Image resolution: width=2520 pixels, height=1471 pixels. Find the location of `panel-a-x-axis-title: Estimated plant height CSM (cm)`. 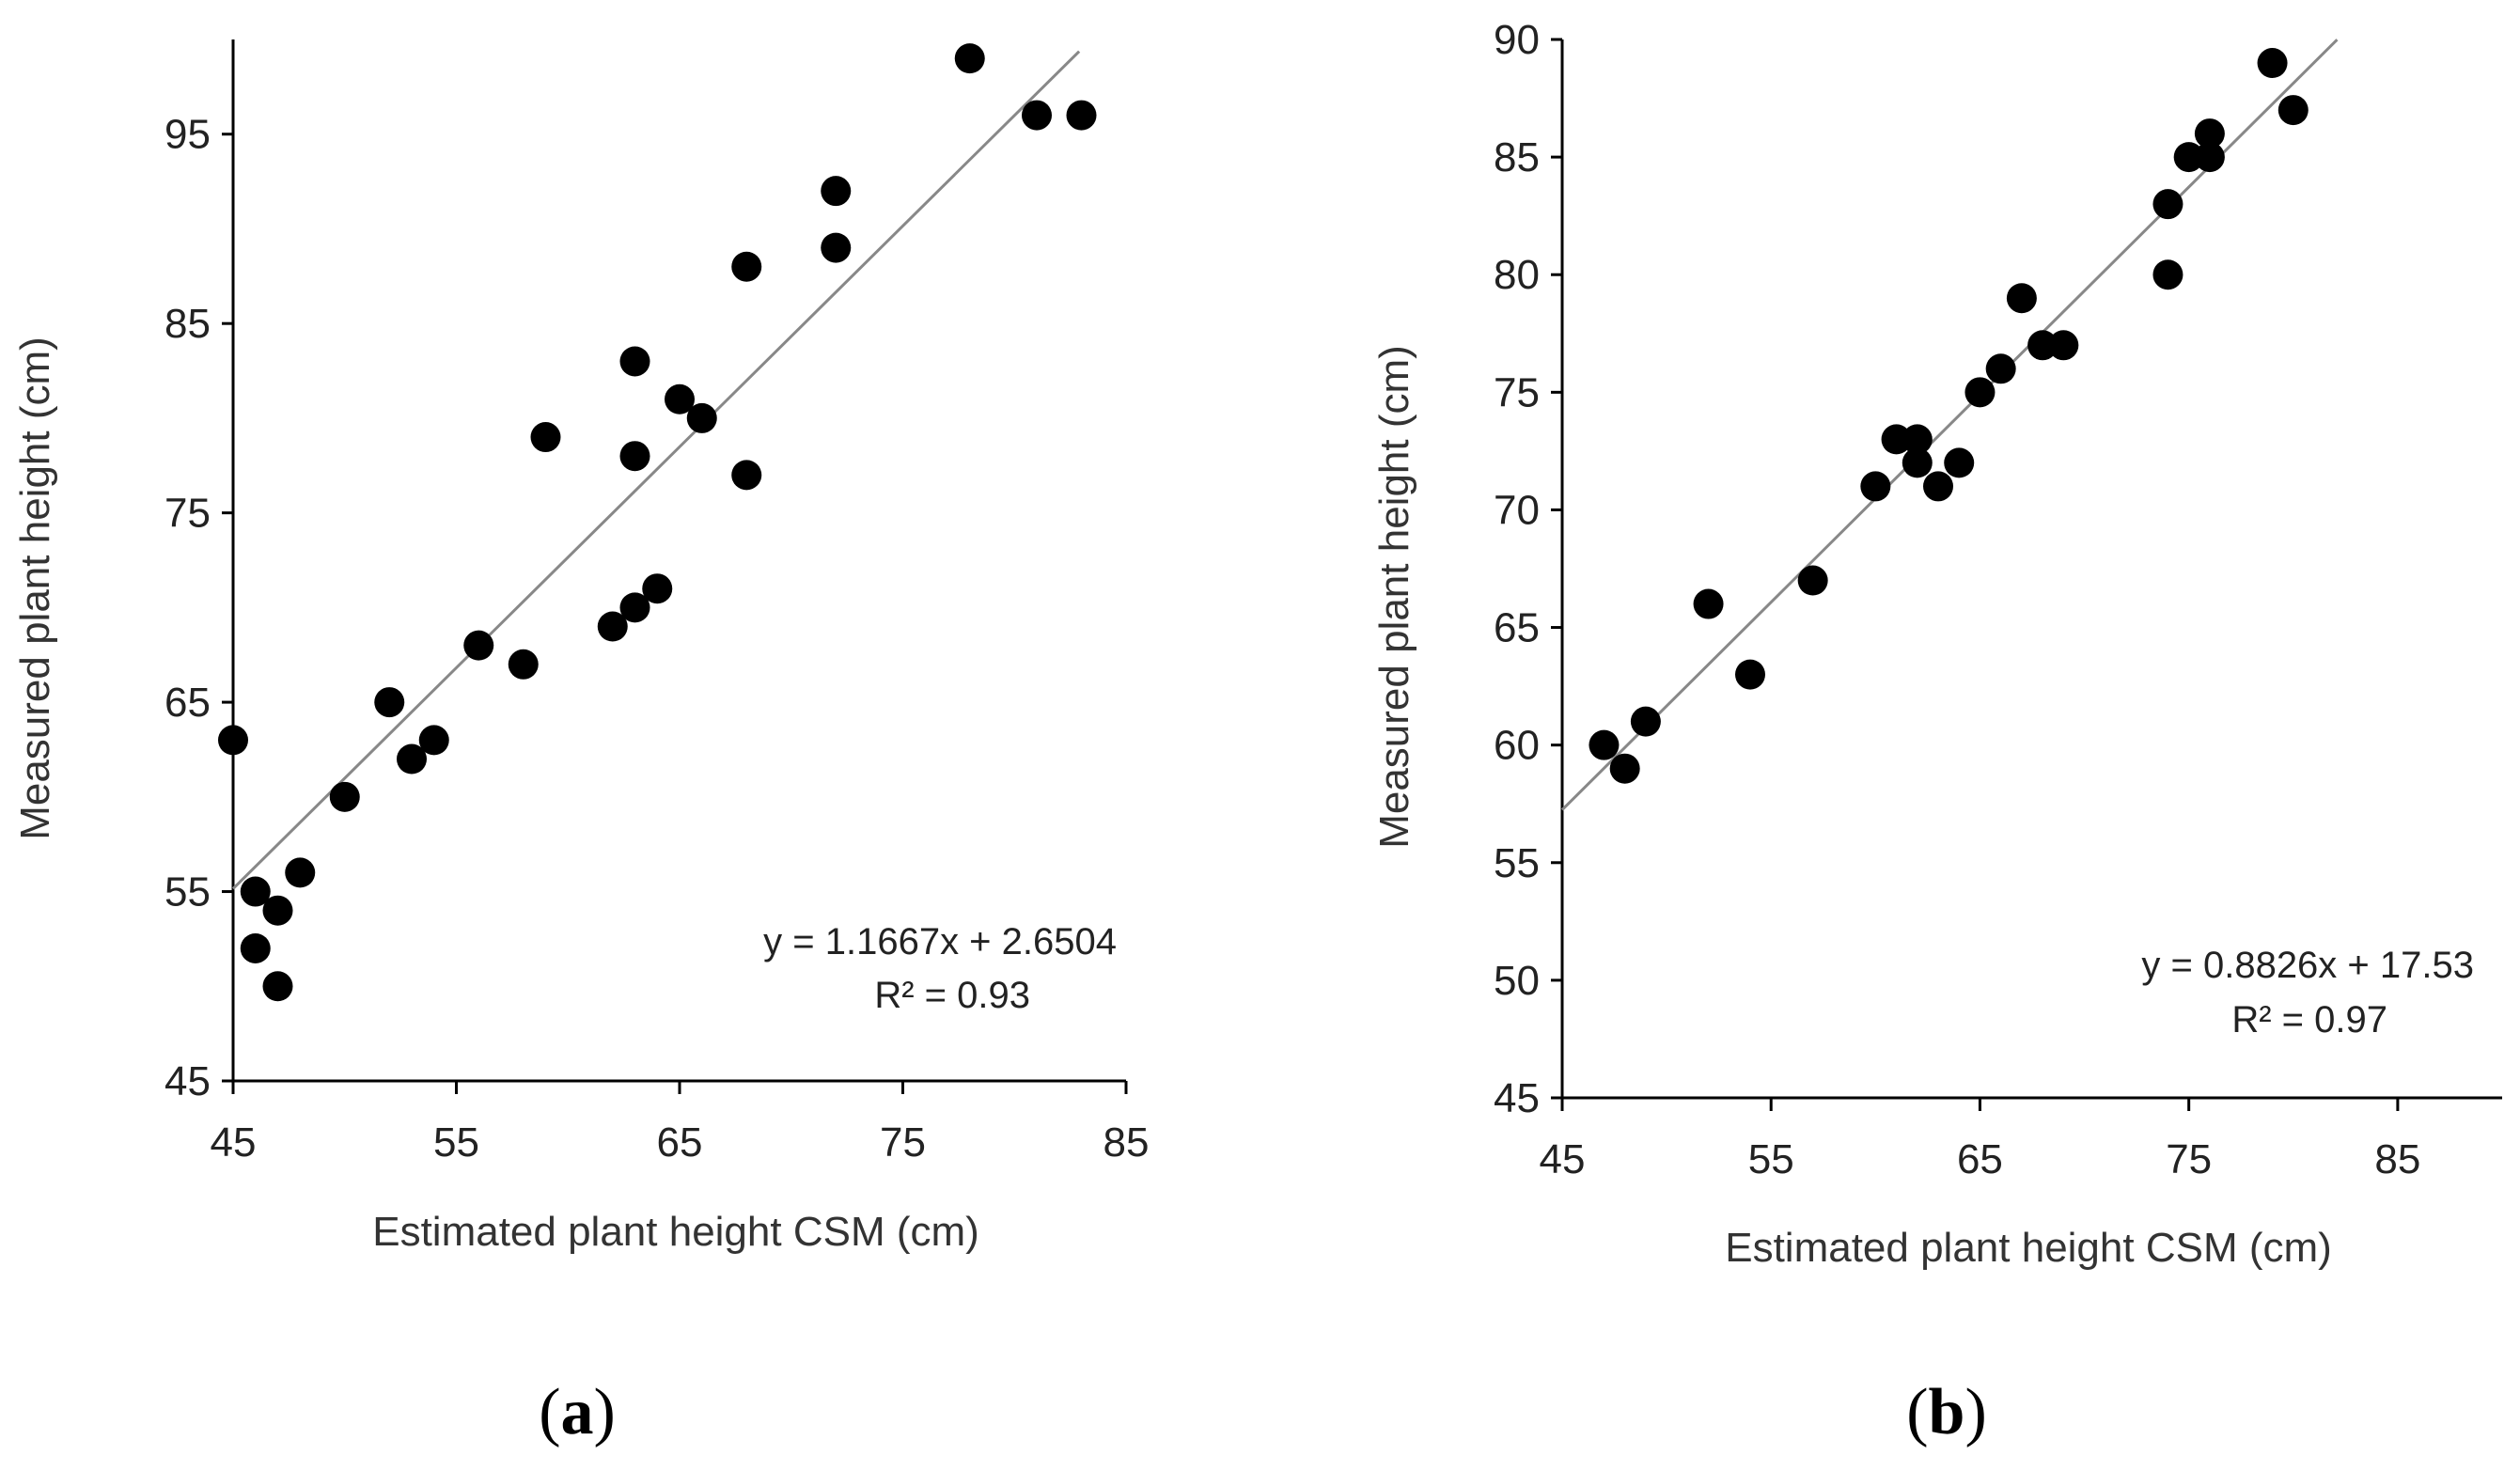

panel-a-x-axis-title: Estimated plant height CSM (cm) is located at coordinates (675, 1232).